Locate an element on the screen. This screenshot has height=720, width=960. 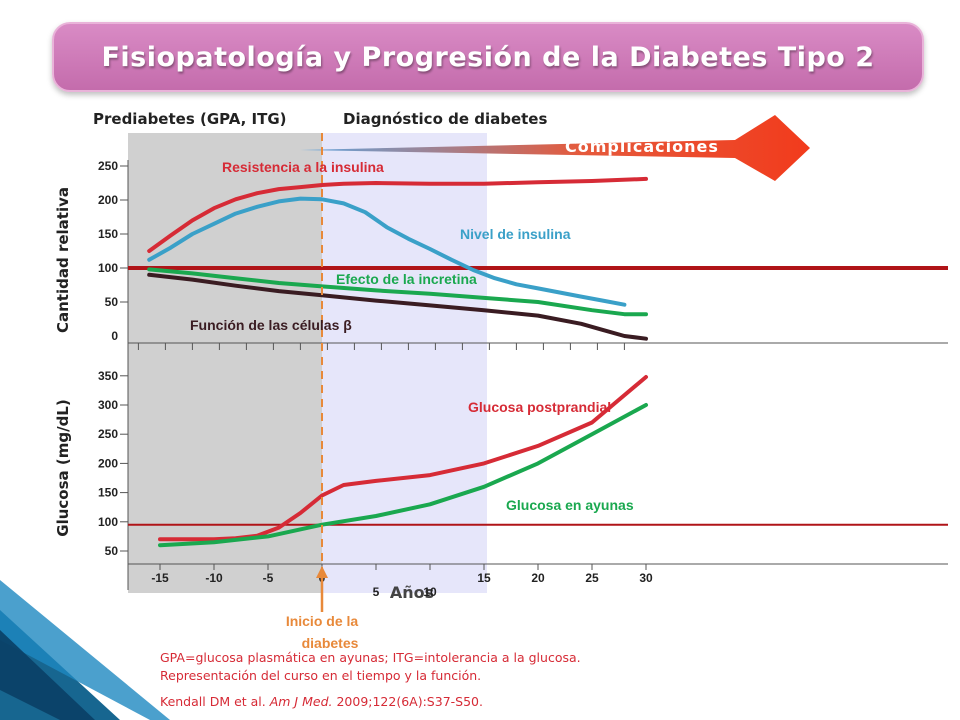
label-resistencia: Resistencia a la insulina is located at coordinates (303, 167).